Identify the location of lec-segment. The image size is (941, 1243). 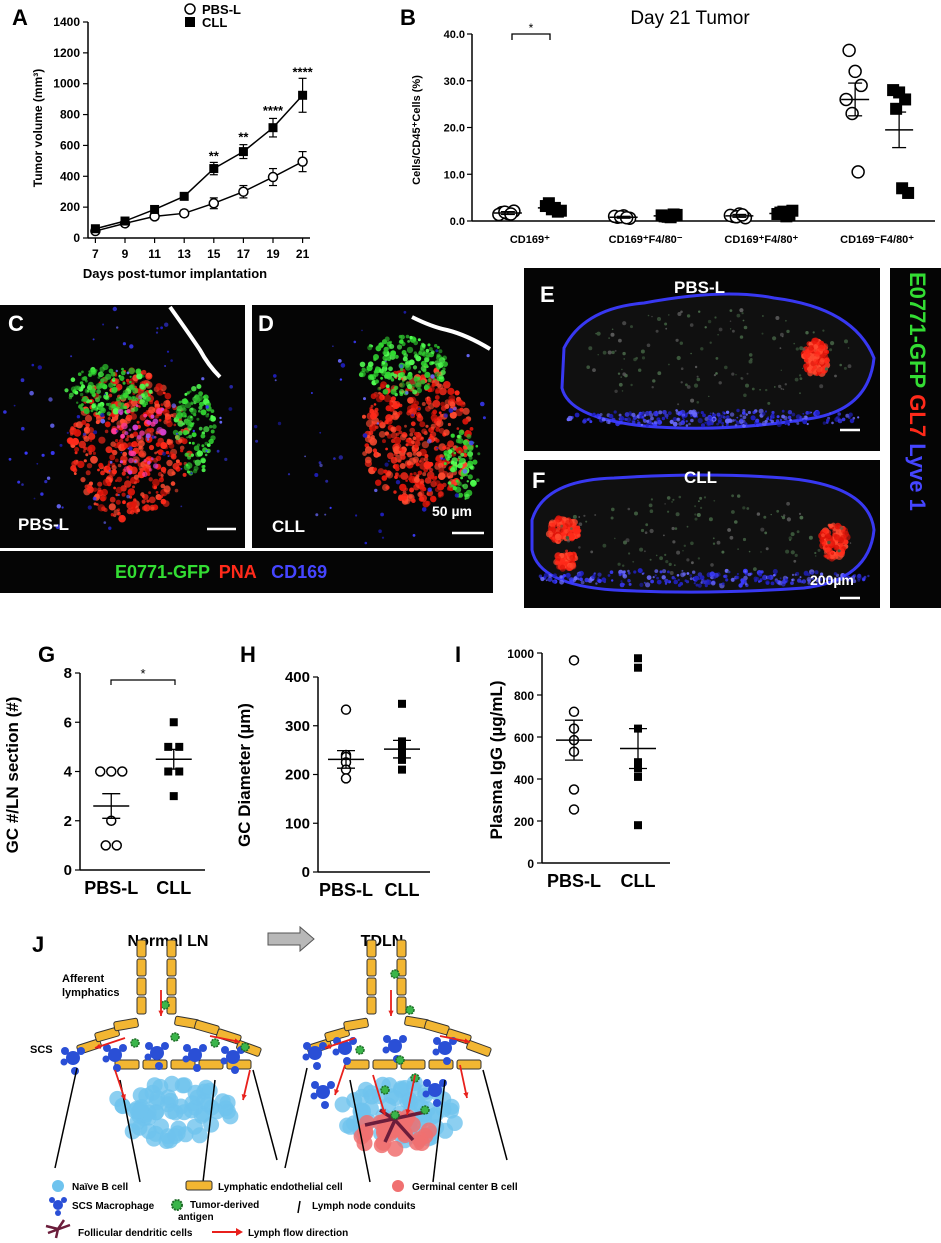
(357, 1064).